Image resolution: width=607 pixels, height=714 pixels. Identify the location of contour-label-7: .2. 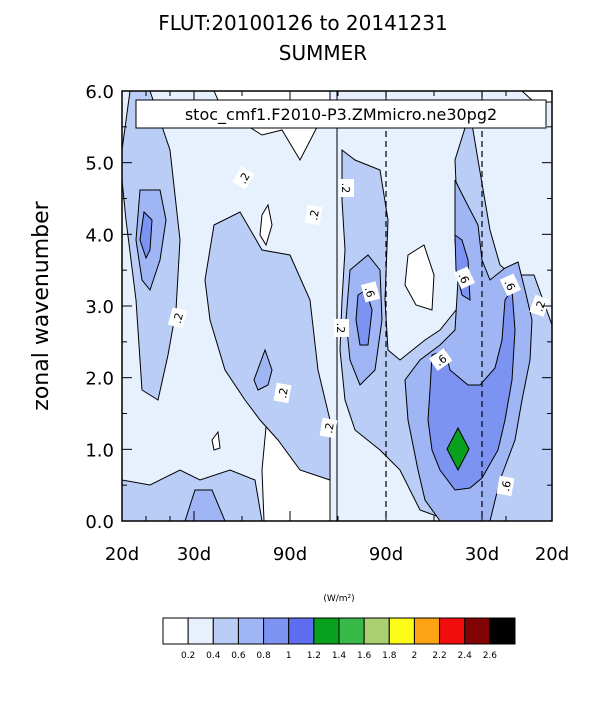
(177, 318).